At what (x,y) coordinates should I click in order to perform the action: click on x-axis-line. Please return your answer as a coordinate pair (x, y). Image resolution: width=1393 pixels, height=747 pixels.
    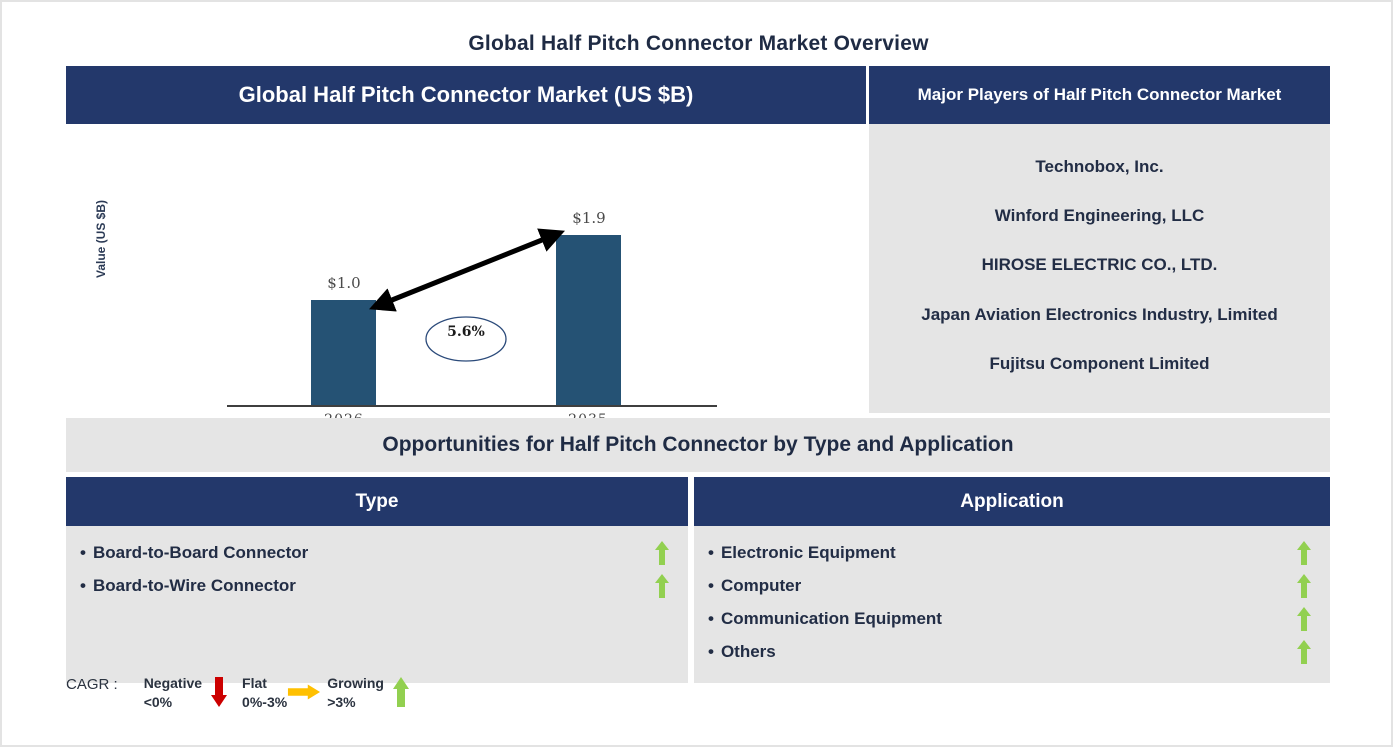
    Looking at the image, I should click on (472, 406).